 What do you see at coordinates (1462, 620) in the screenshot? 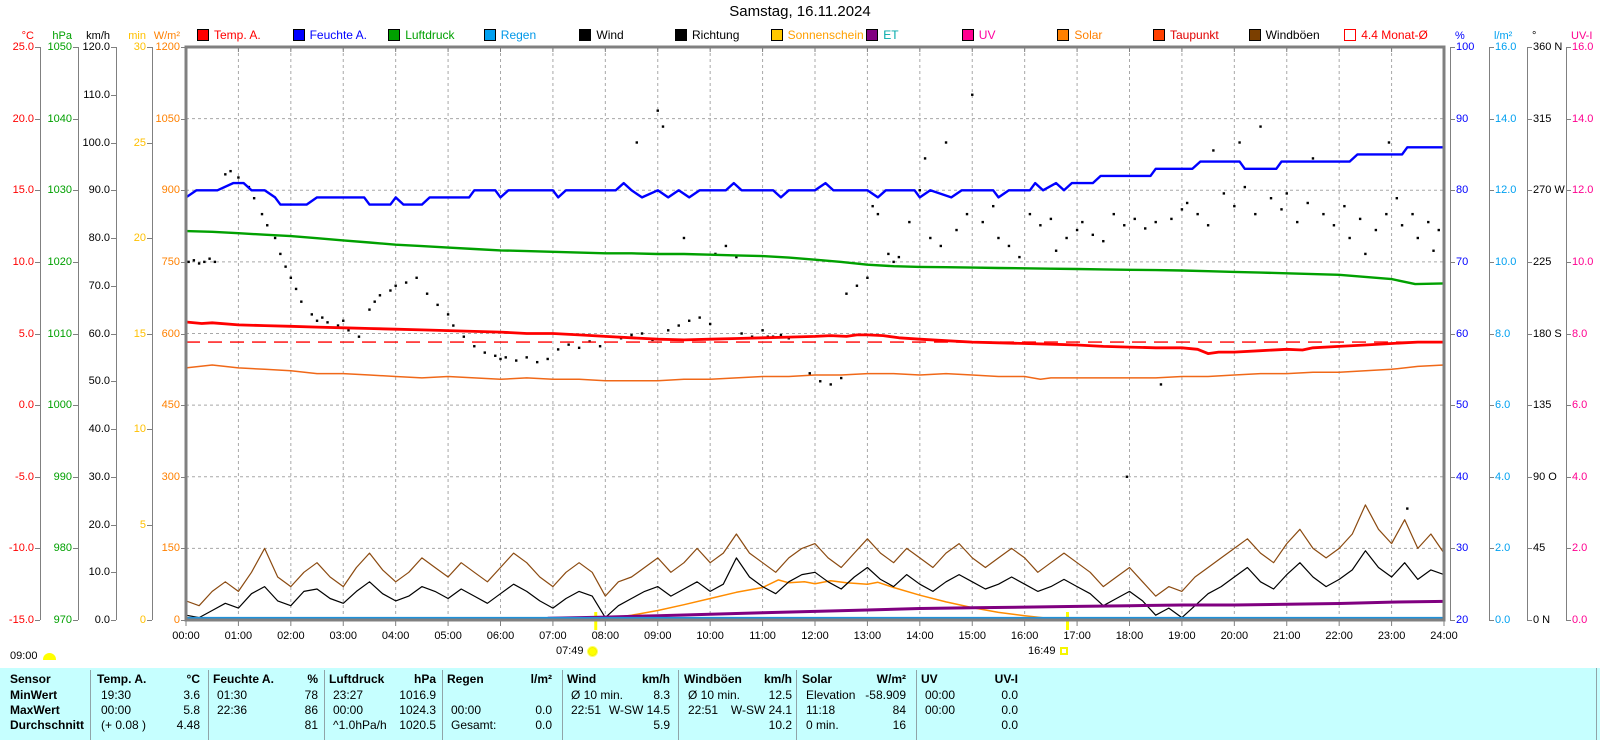
I see `axis-label-%: 20` at bounding box center [1462, 620].